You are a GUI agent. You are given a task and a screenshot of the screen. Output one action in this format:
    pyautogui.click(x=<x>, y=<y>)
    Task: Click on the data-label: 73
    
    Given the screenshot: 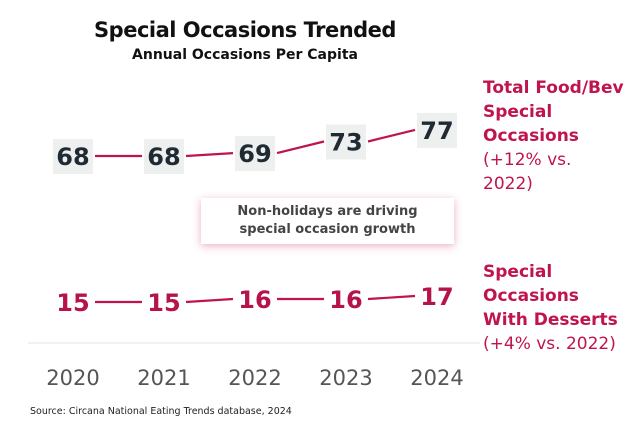 What is the action you would take?
    pyautogui.click(x=345, y=143)
    